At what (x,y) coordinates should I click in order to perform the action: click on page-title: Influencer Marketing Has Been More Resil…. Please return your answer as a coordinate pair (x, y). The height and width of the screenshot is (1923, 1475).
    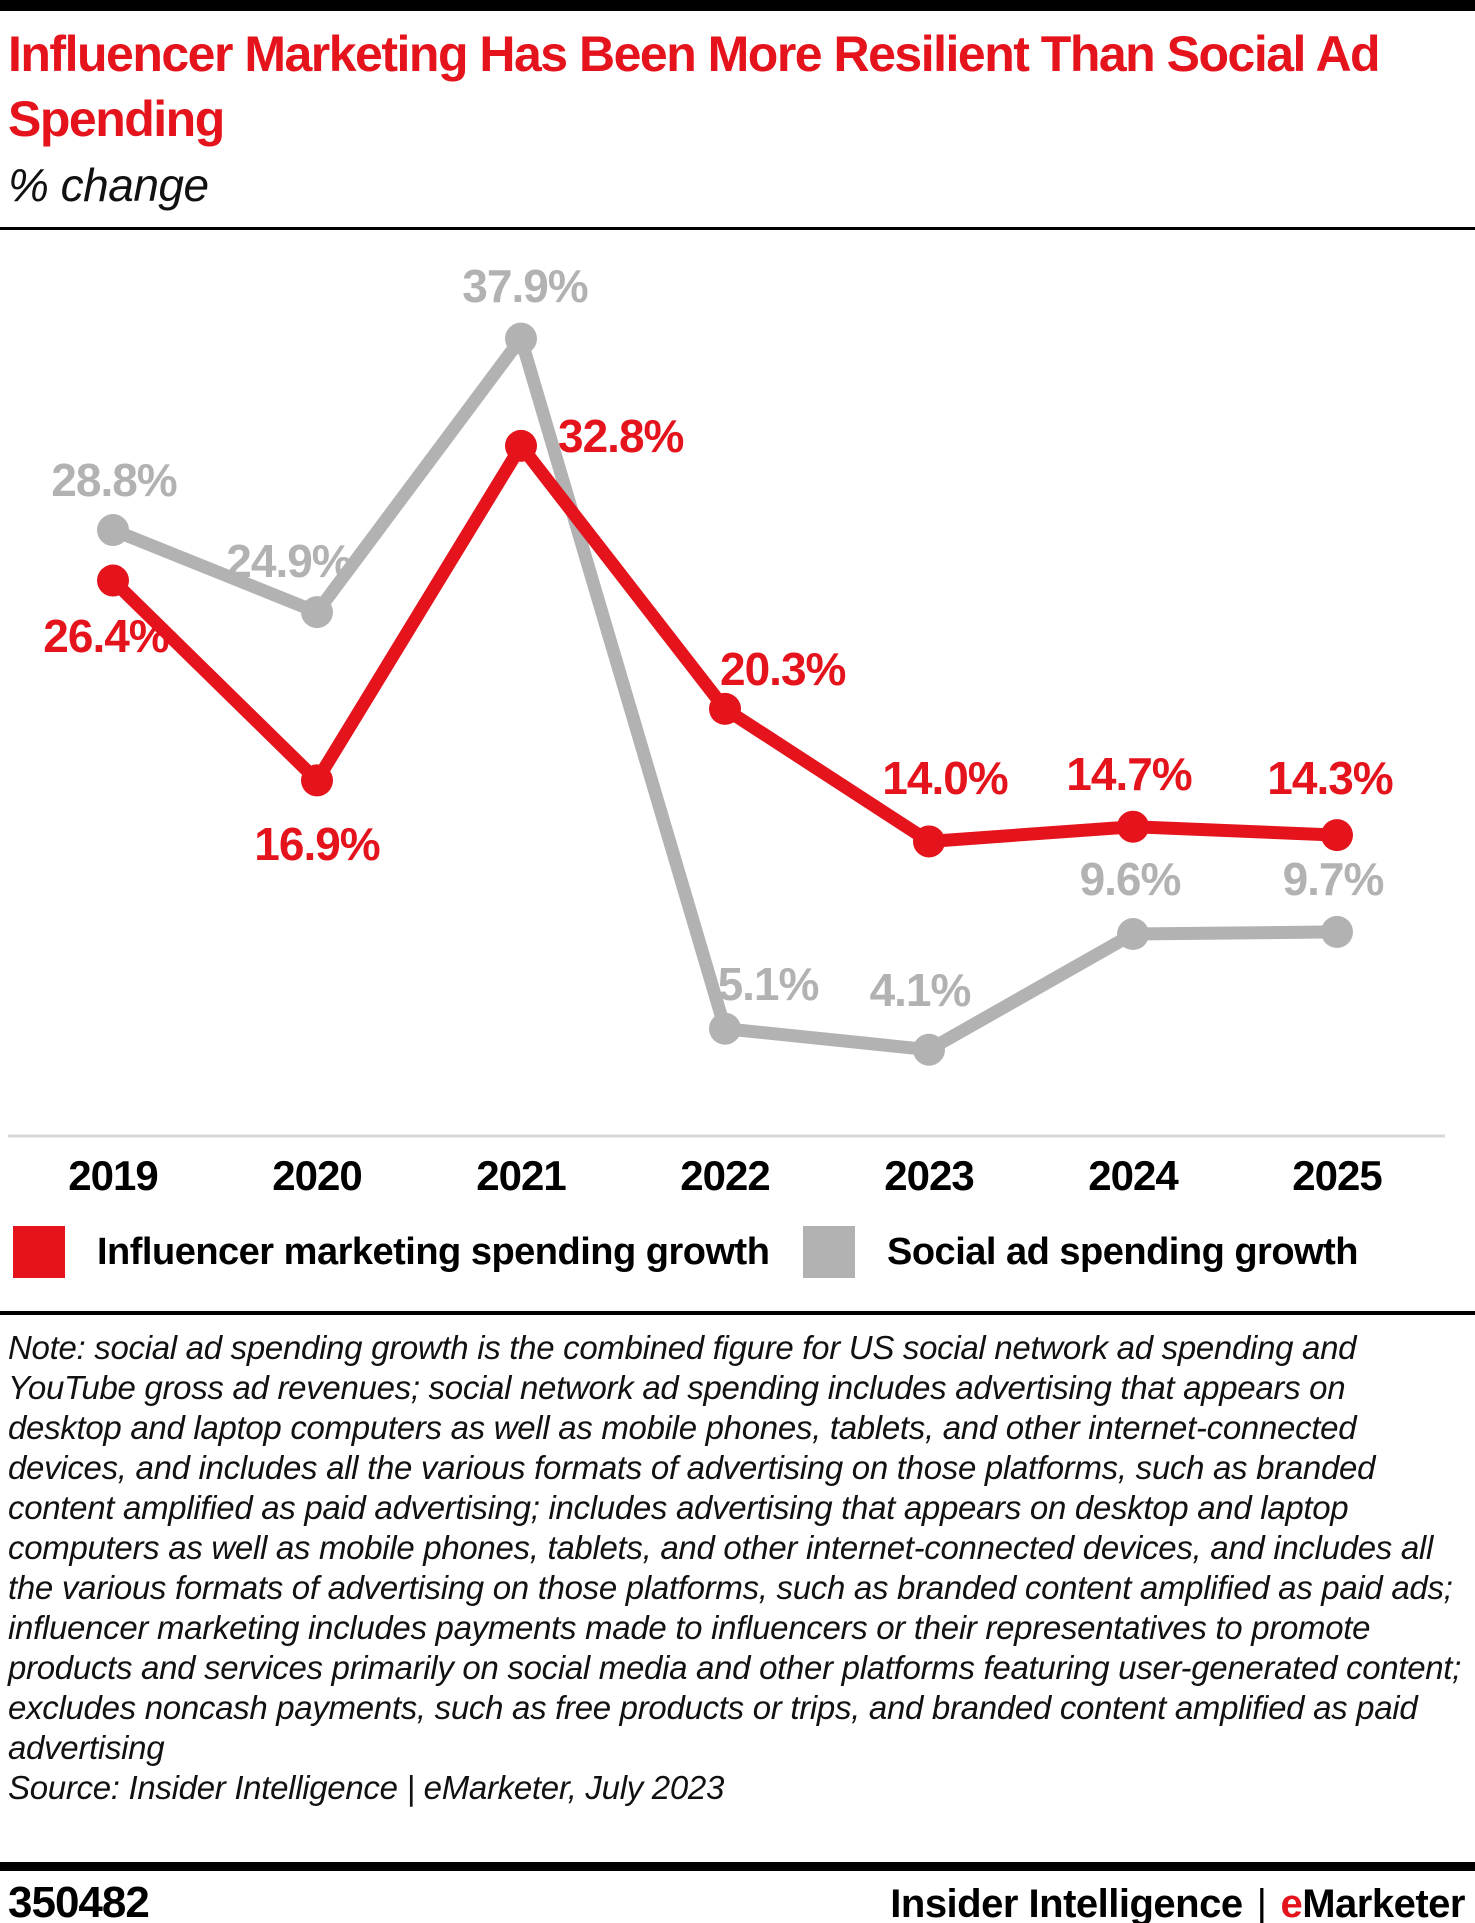
    Looking at the image, I should click on (694, 86).